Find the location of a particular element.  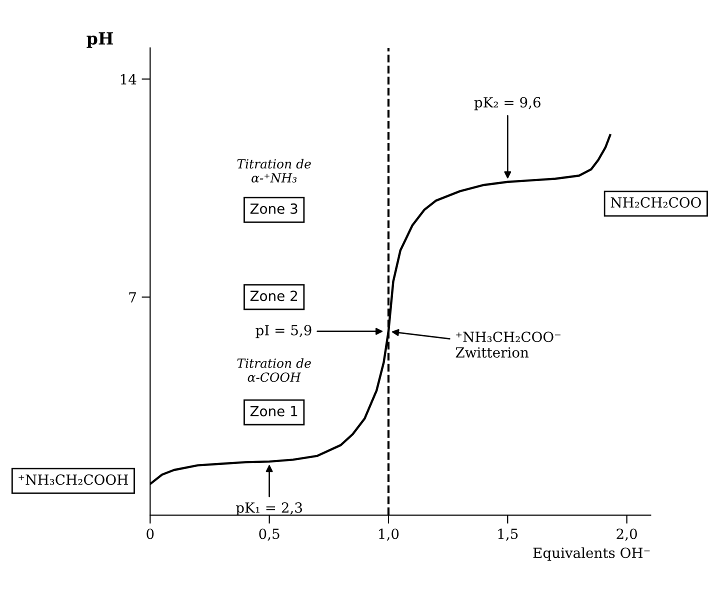

annotation: NH₂CH₂COO is located at coordinates (655, 202).